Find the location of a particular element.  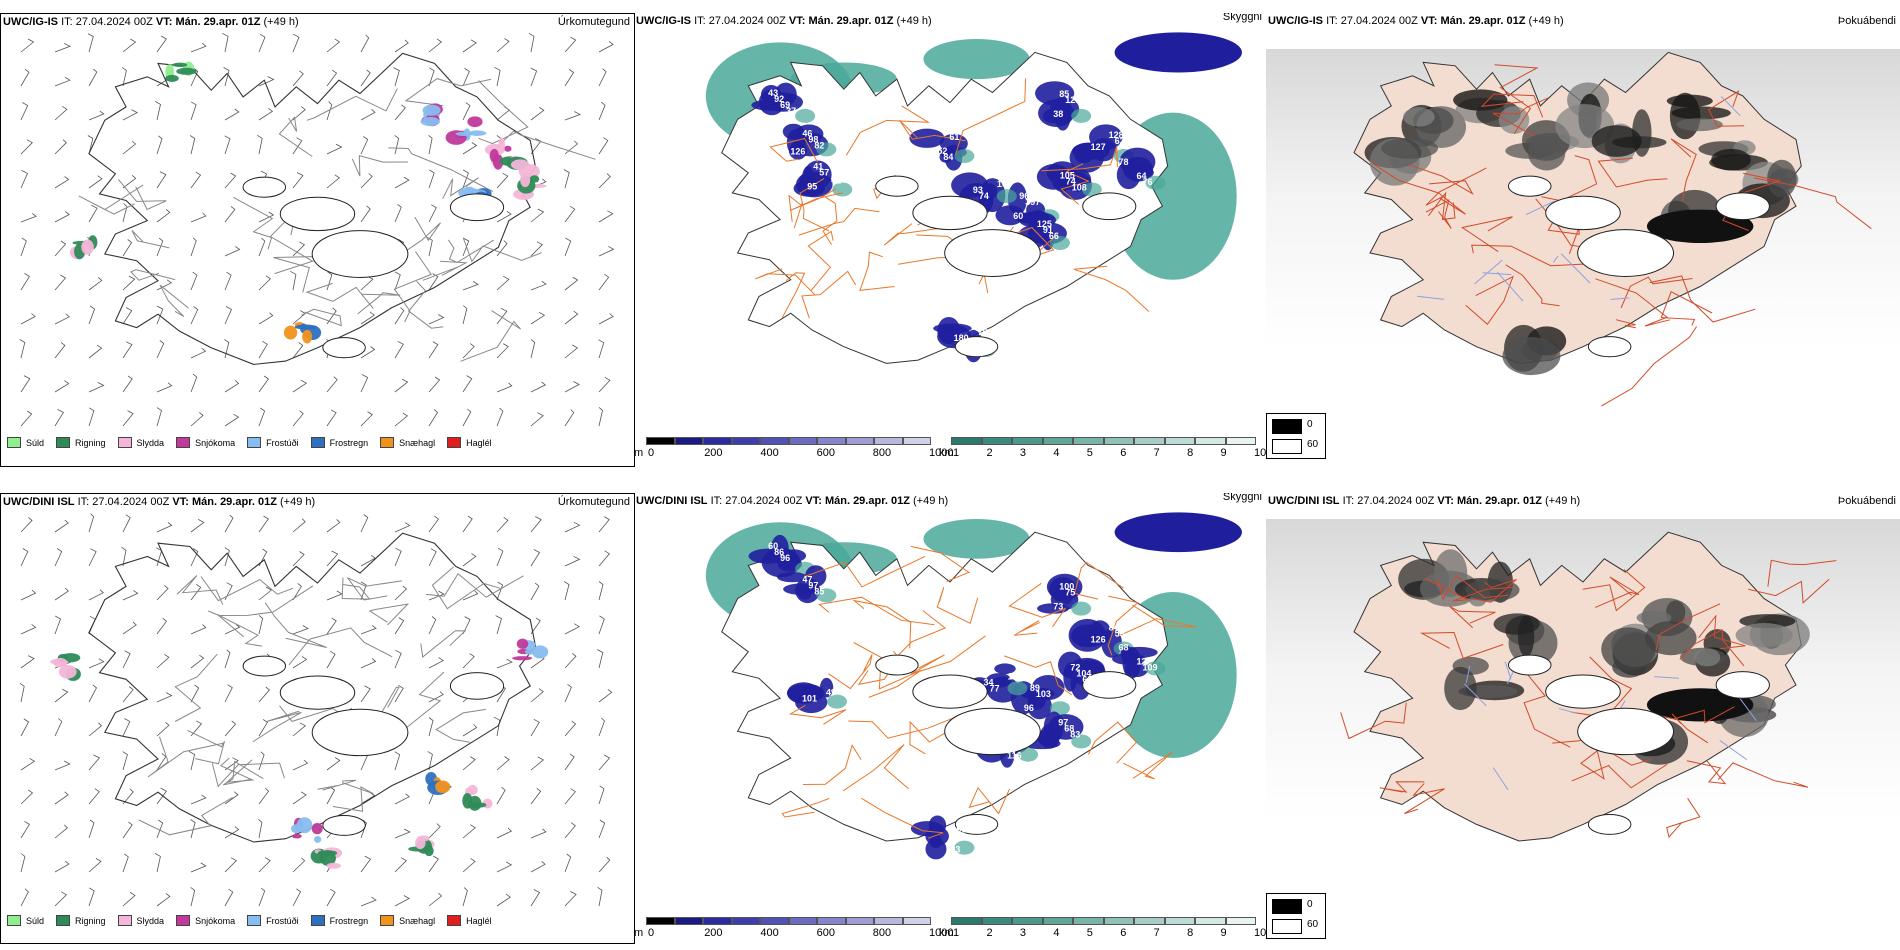

legend-item: Haglél is located at coordinates (469, 920).